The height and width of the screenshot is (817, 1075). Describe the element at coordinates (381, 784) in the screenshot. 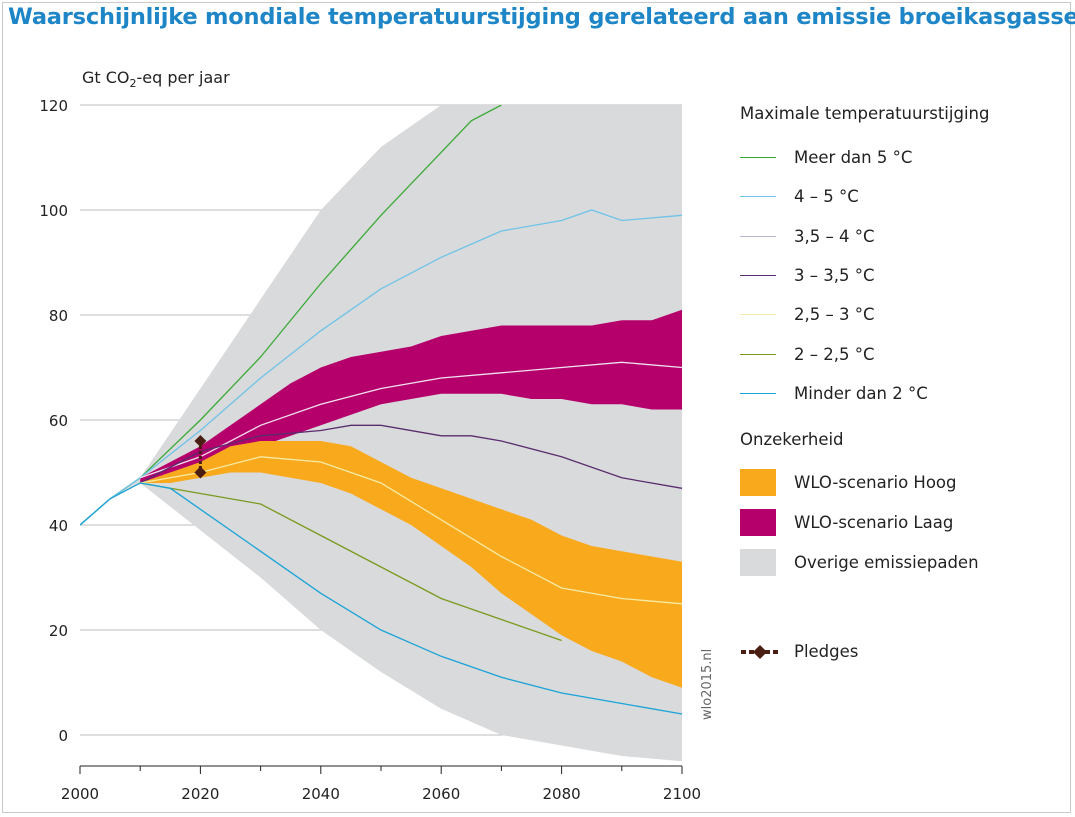

I see `axes: 2000 2020 2040 2060 2080 2100` at that location.